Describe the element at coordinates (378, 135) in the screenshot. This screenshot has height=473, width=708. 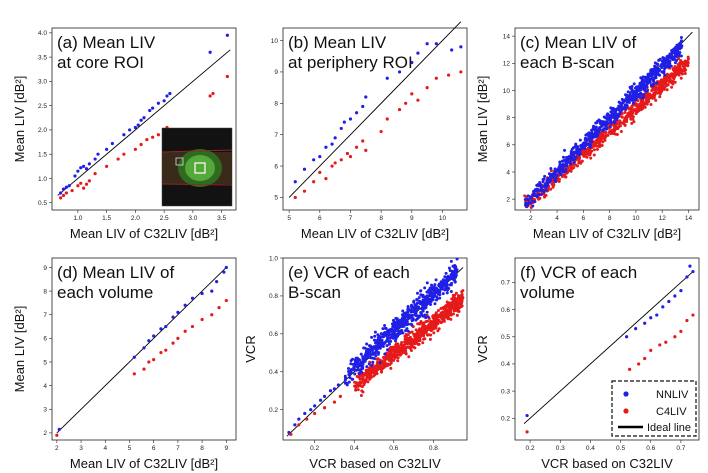
I see `series-c4liv` at that location.